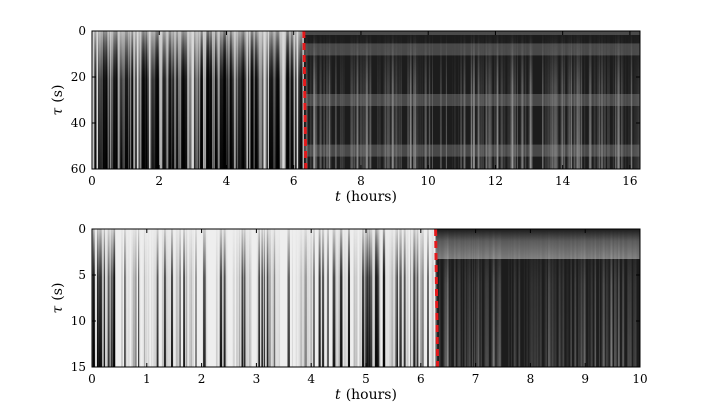  I want to click on x-tick-label: 16, so click(629, 181).